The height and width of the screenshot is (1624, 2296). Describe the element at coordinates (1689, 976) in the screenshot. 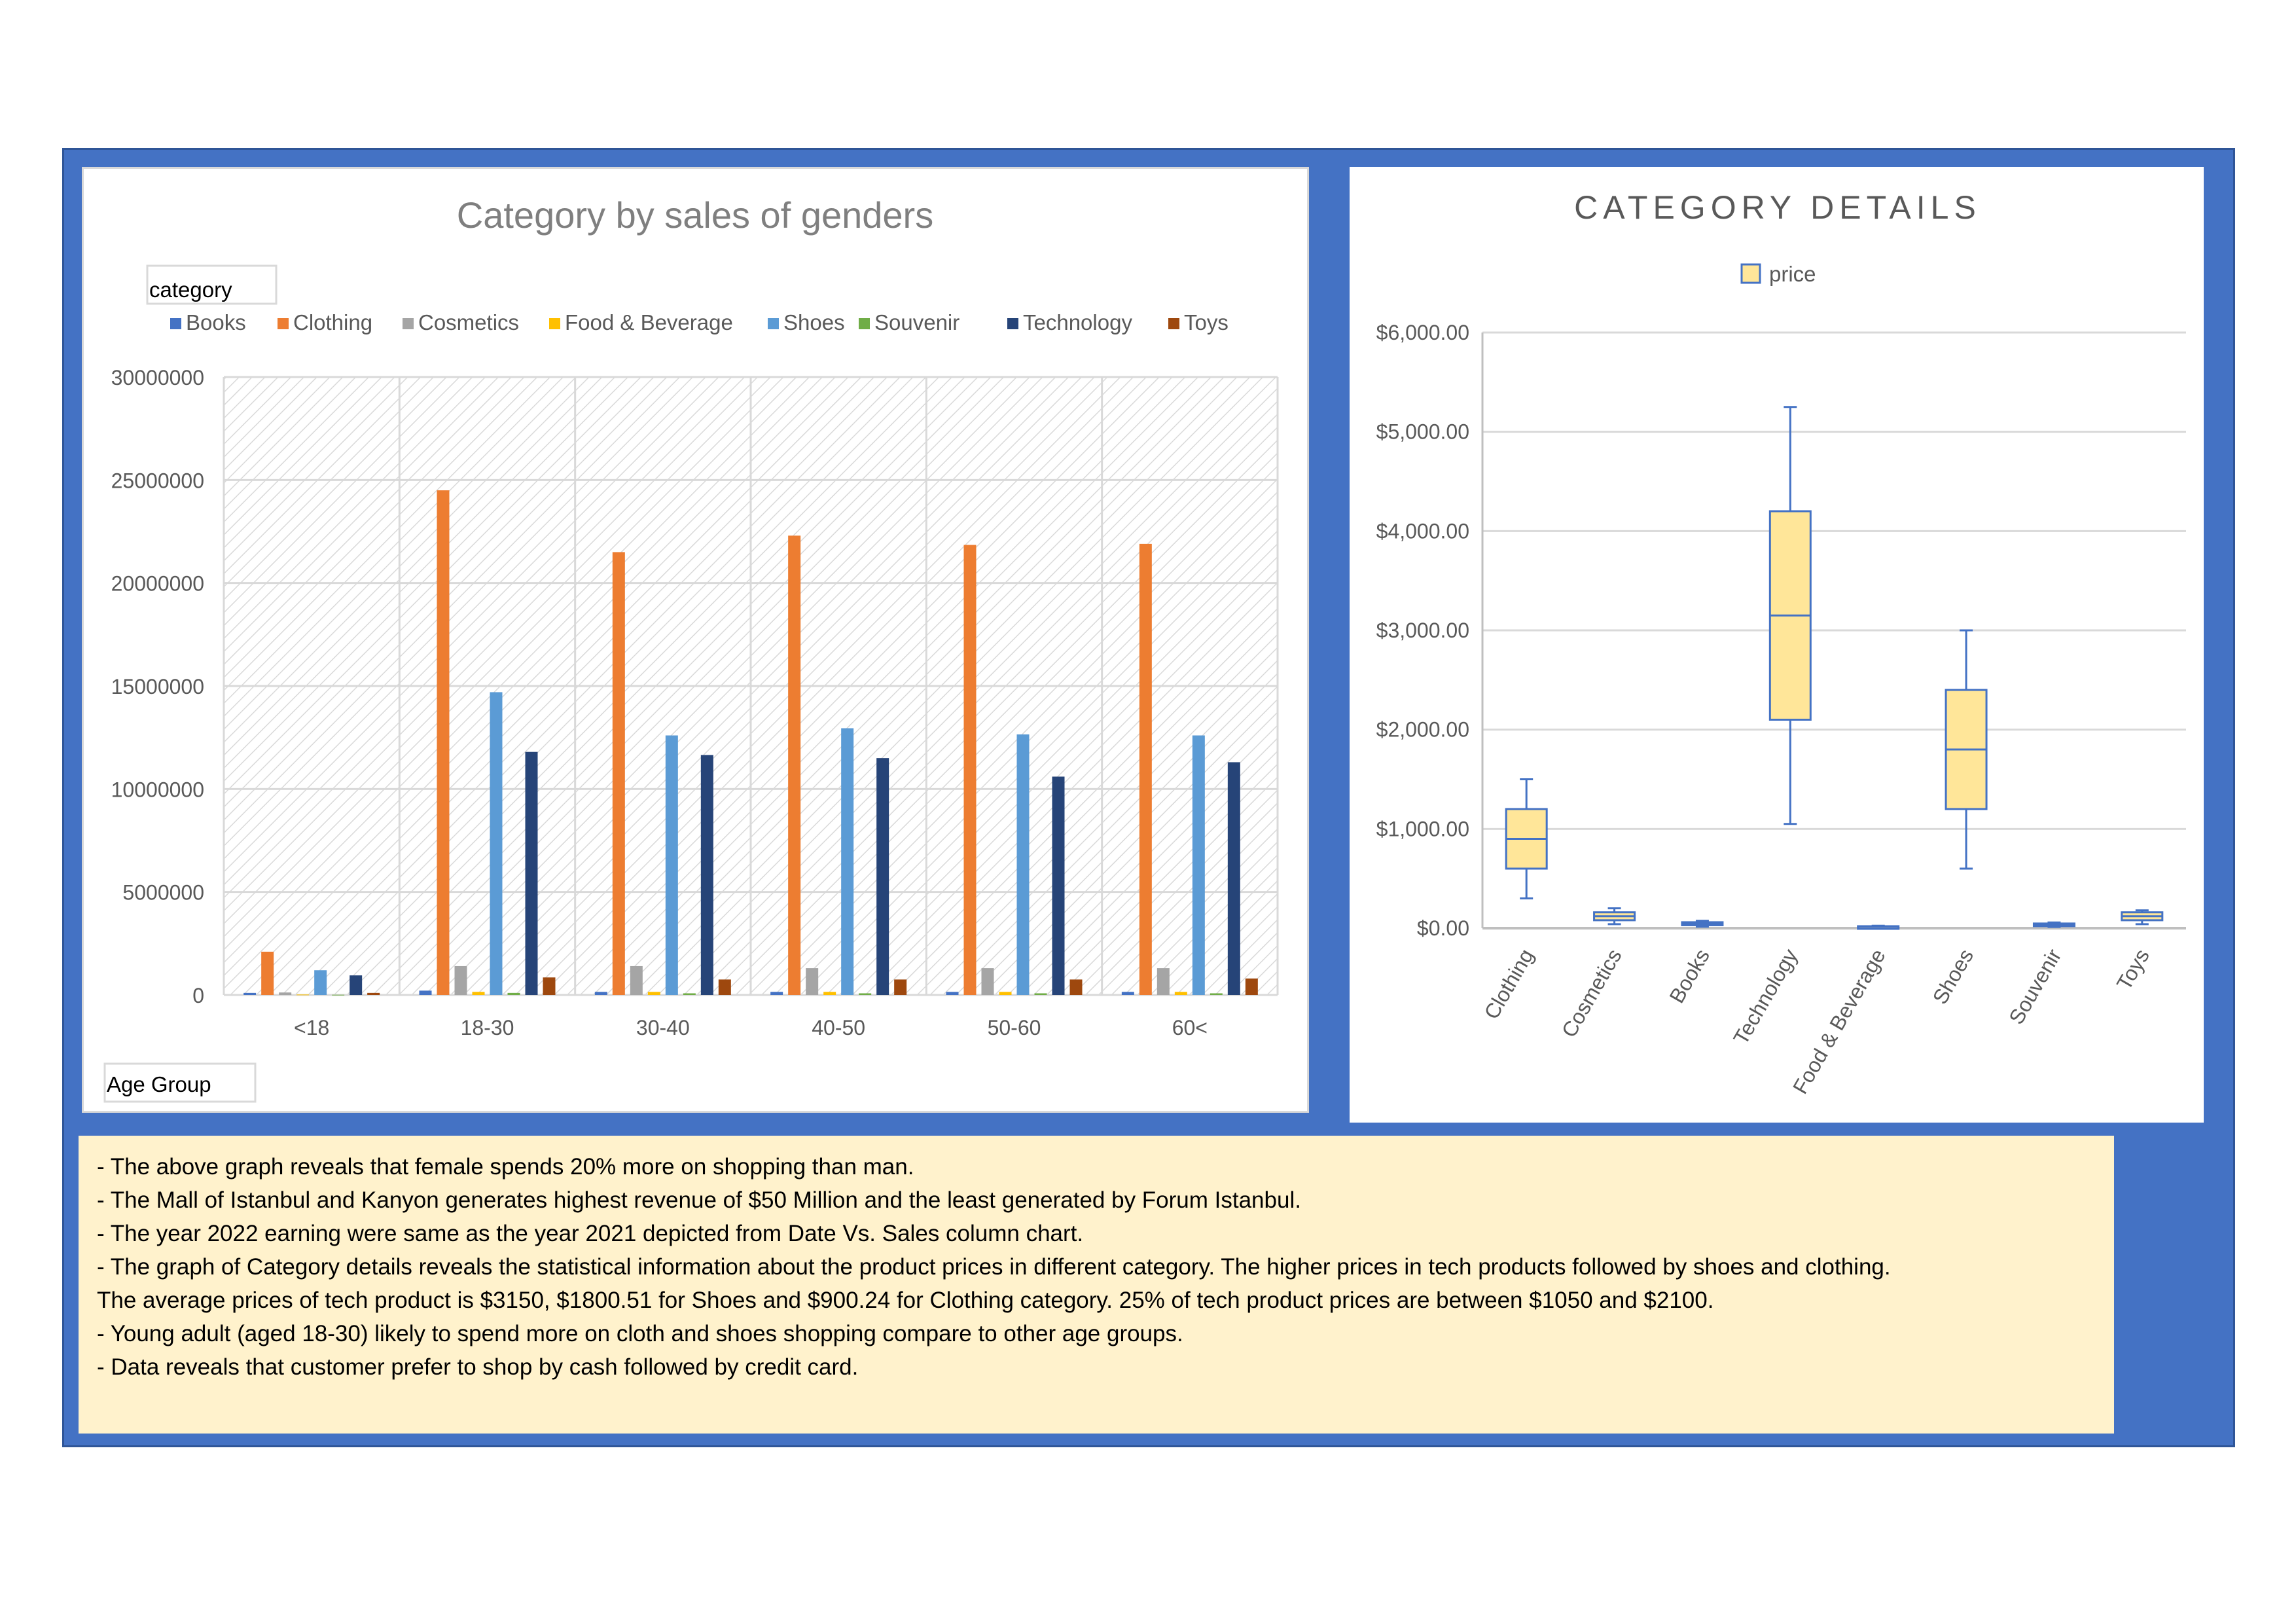

I see `x-tick-label: Books` at that location.